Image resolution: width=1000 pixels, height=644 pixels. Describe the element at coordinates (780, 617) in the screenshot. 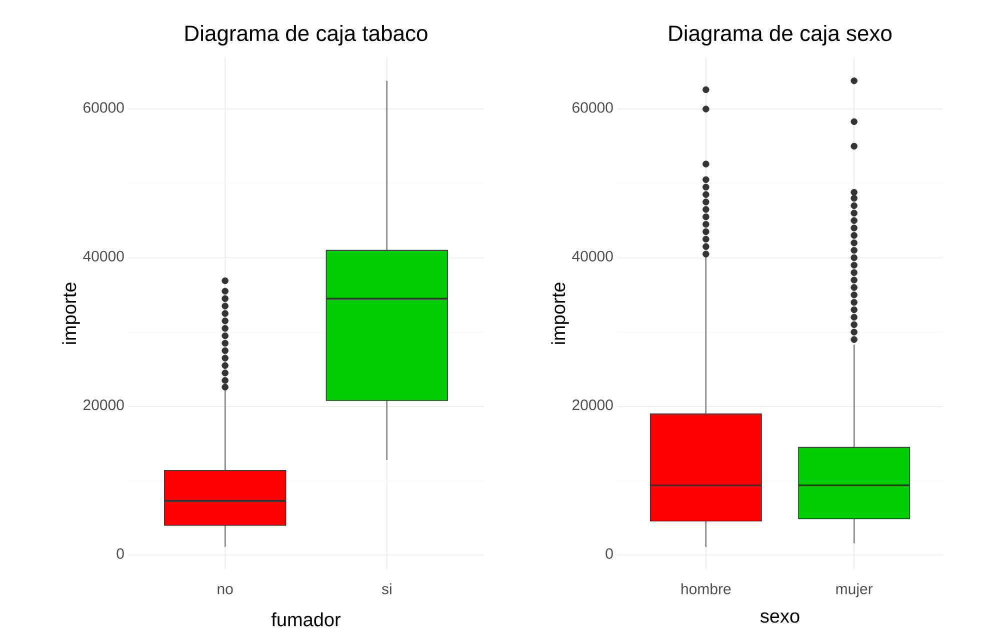

I see `x-axis-title: sexo` at that location.